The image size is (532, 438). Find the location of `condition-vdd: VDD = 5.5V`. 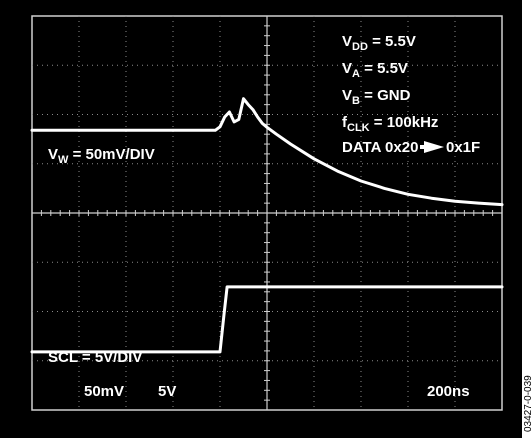

condition-vdd: VDD = 5.5V is located at coordinates (379, 43).